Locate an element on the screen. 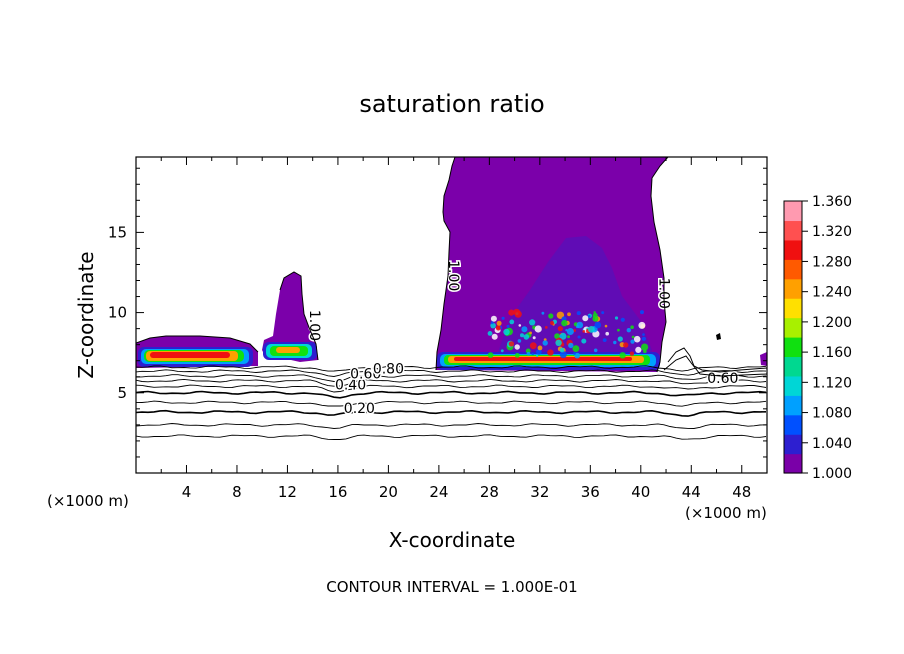 This screenshot has height=654, width=904. y-tick-label: 5 is located at coordinates (122, 393).